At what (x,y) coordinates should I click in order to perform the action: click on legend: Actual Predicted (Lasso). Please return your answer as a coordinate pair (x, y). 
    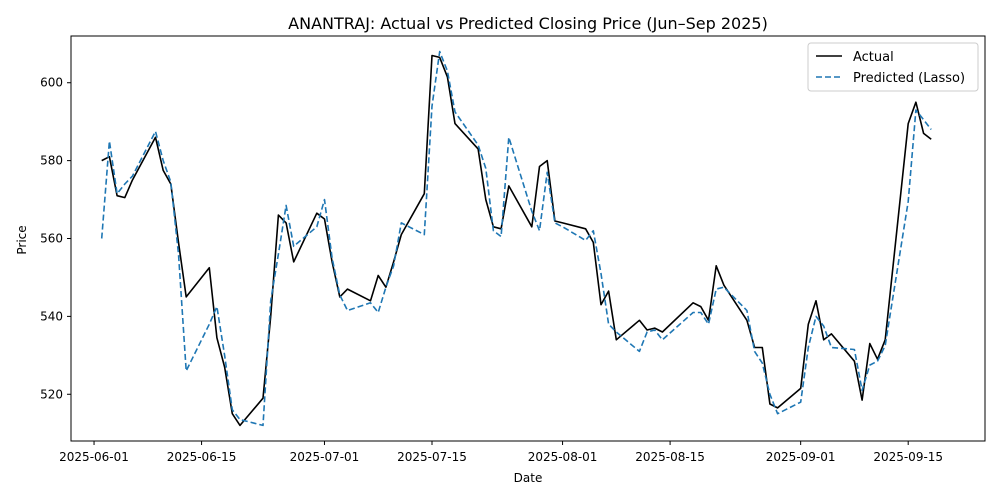
    Looking at the image, I should click on (893, 67).